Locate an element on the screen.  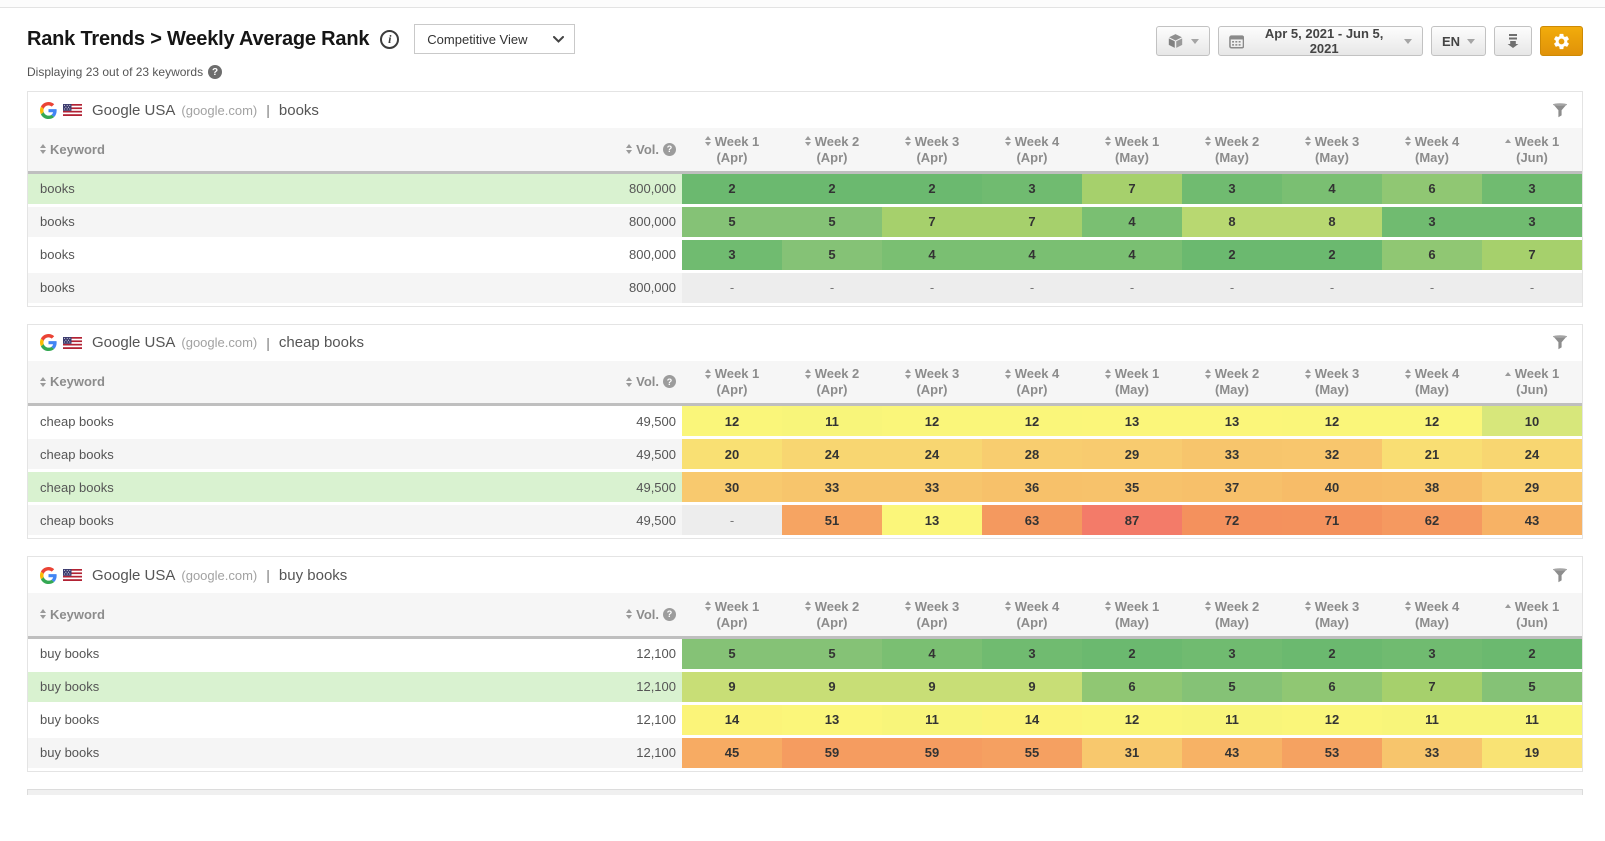
rank-cell: 30 is located at coordinates (732, 487).